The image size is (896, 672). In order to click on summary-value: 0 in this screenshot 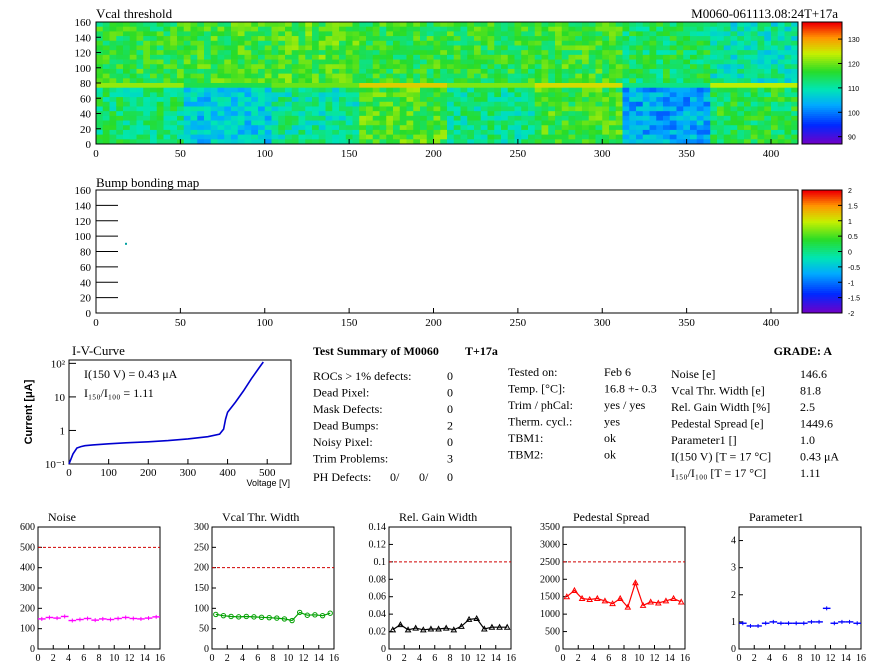, I will do `click(450, 376)`.